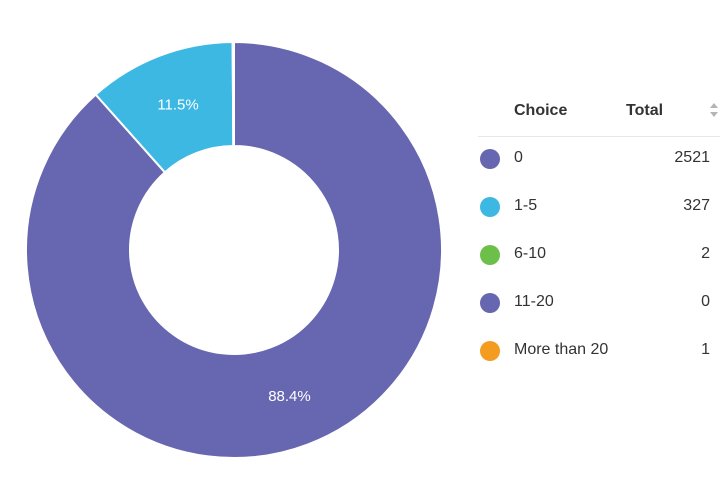 The image size is (720, 488). Describe the element at coordinates (705, 301) in the screenshot. I see `legend-total: 0` at that location.